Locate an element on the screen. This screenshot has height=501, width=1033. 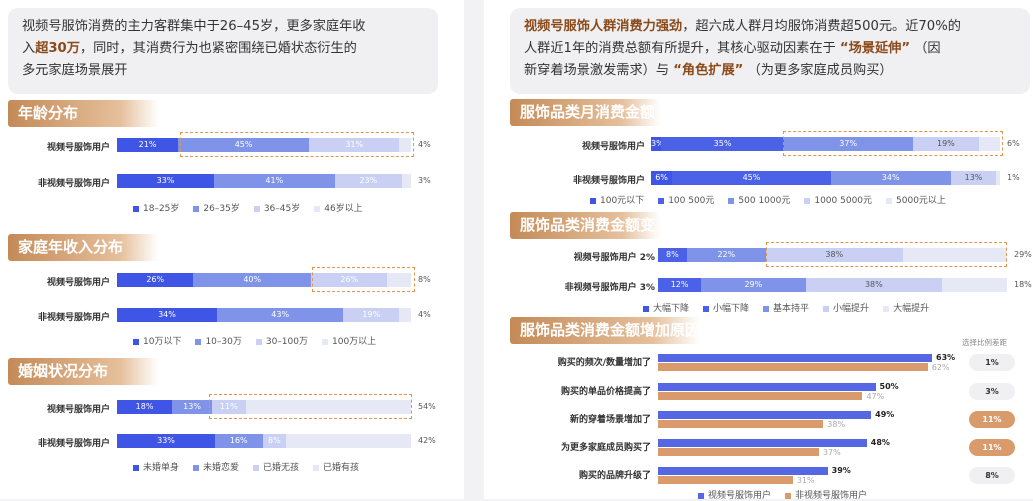
value-label-b: 38% is located at coordinates (836, 424).